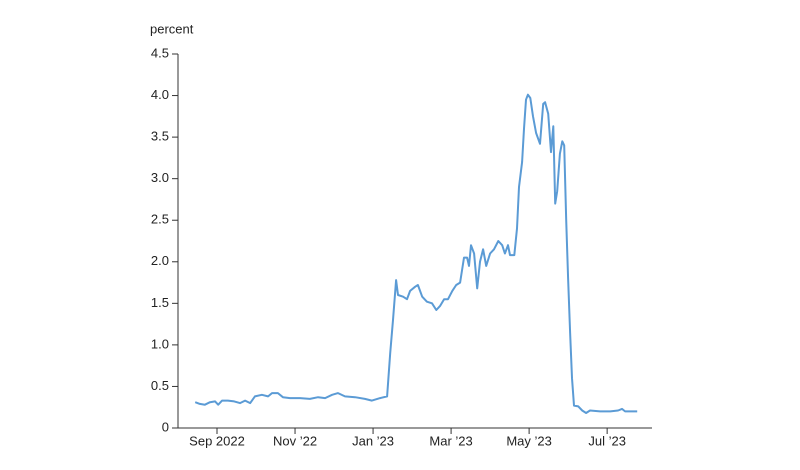 The width and height of the screenshot is (800, 470). What do you see at coordinates (607, 440) in the screenshot?
I see `x-tick-label: Jul ’23` at bounding box center [607, 440].